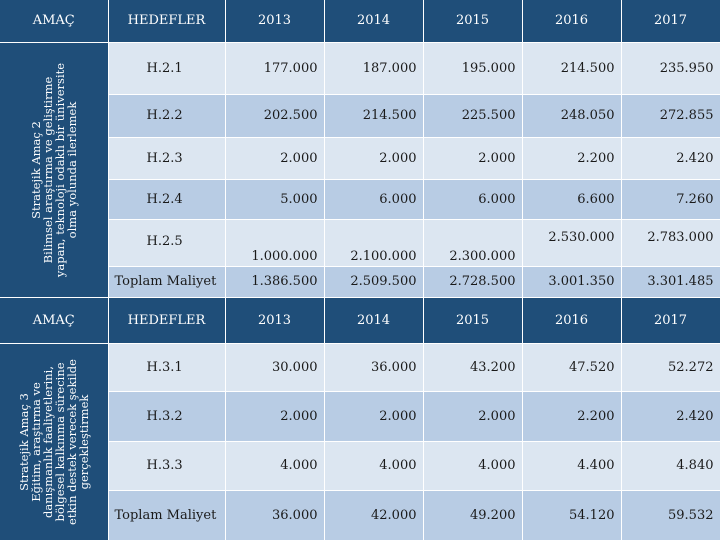 The height and width of the screenshot is (541, 720). I want to click on cost-cell: 177.000, so click(275, 68).